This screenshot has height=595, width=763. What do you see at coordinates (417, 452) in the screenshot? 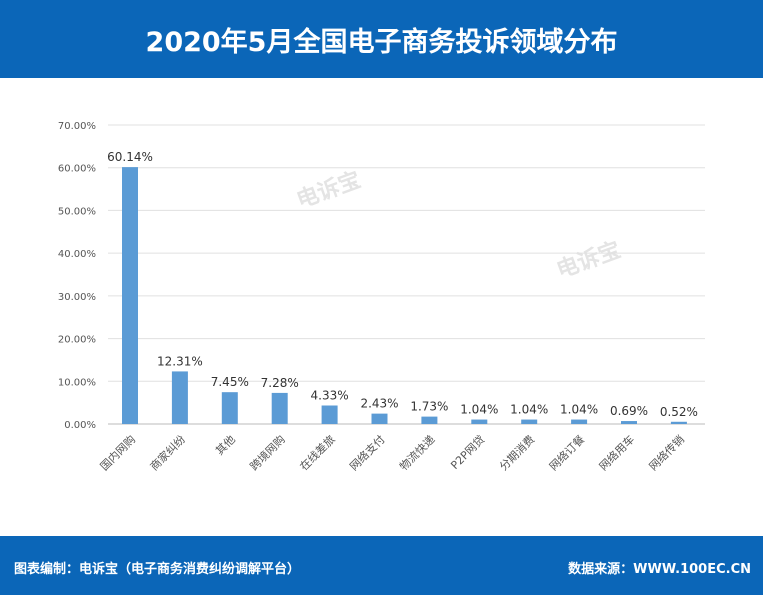
I see `x-tick-label: 物流快递` at bounding box center [417, 452].